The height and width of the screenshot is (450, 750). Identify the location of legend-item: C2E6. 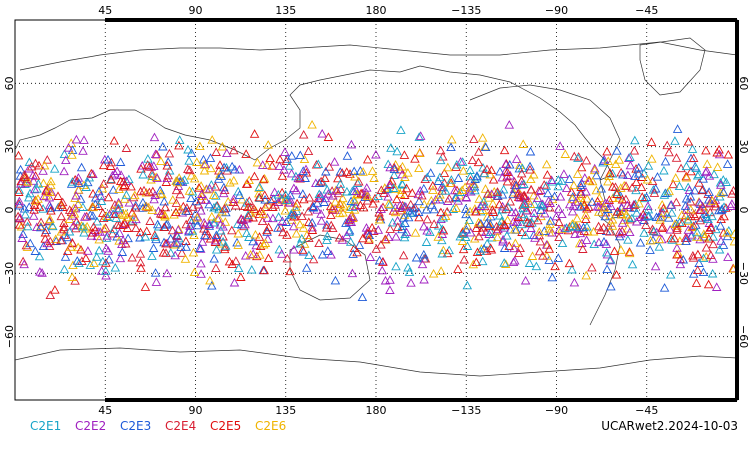
(270, 426).